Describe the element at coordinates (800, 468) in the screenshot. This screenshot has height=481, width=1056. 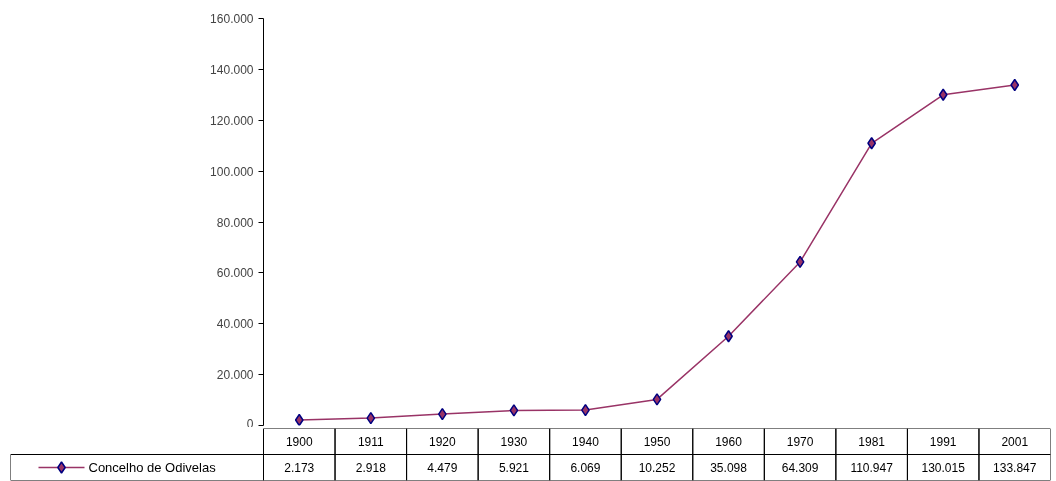
I see `data-label: 64.309` at that location.